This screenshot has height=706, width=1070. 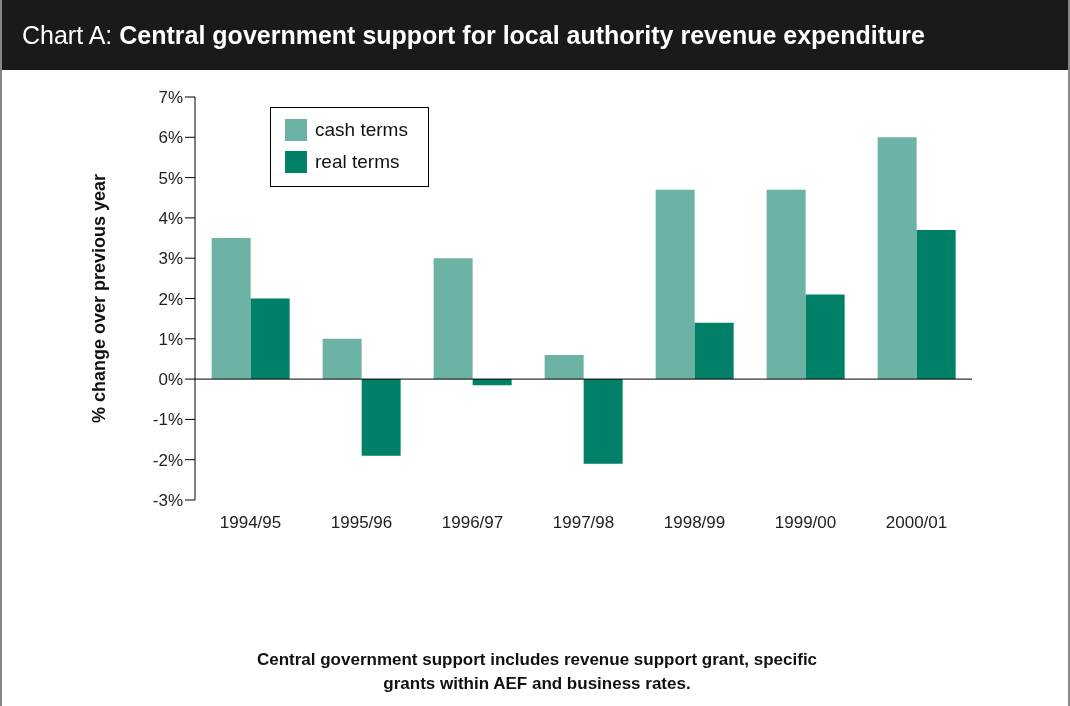 I want to click on y-tick-label: -3%, so click(x=167, y=501).